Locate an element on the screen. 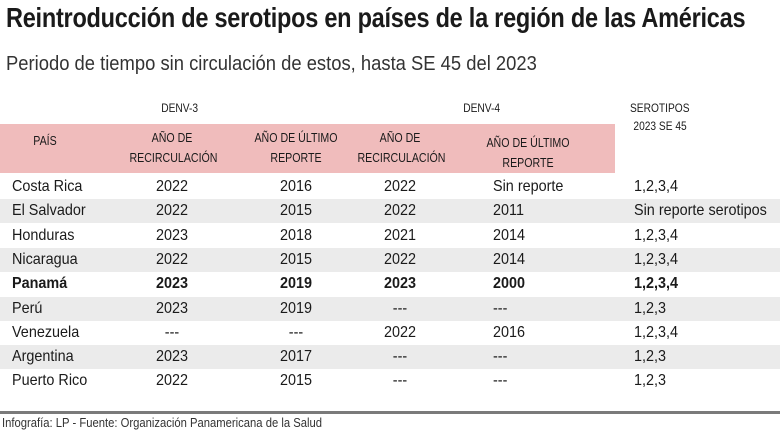  cell-denv4-ultimo: 2011 is located at coordinates (508, 211).